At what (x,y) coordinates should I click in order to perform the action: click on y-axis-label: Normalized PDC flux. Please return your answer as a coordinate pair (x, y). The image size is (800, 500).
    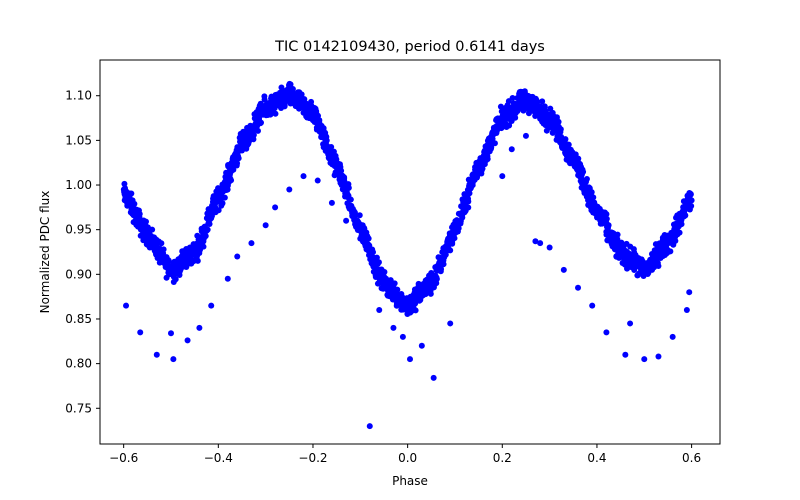
    Looking at the image, I should click on (45, 252).